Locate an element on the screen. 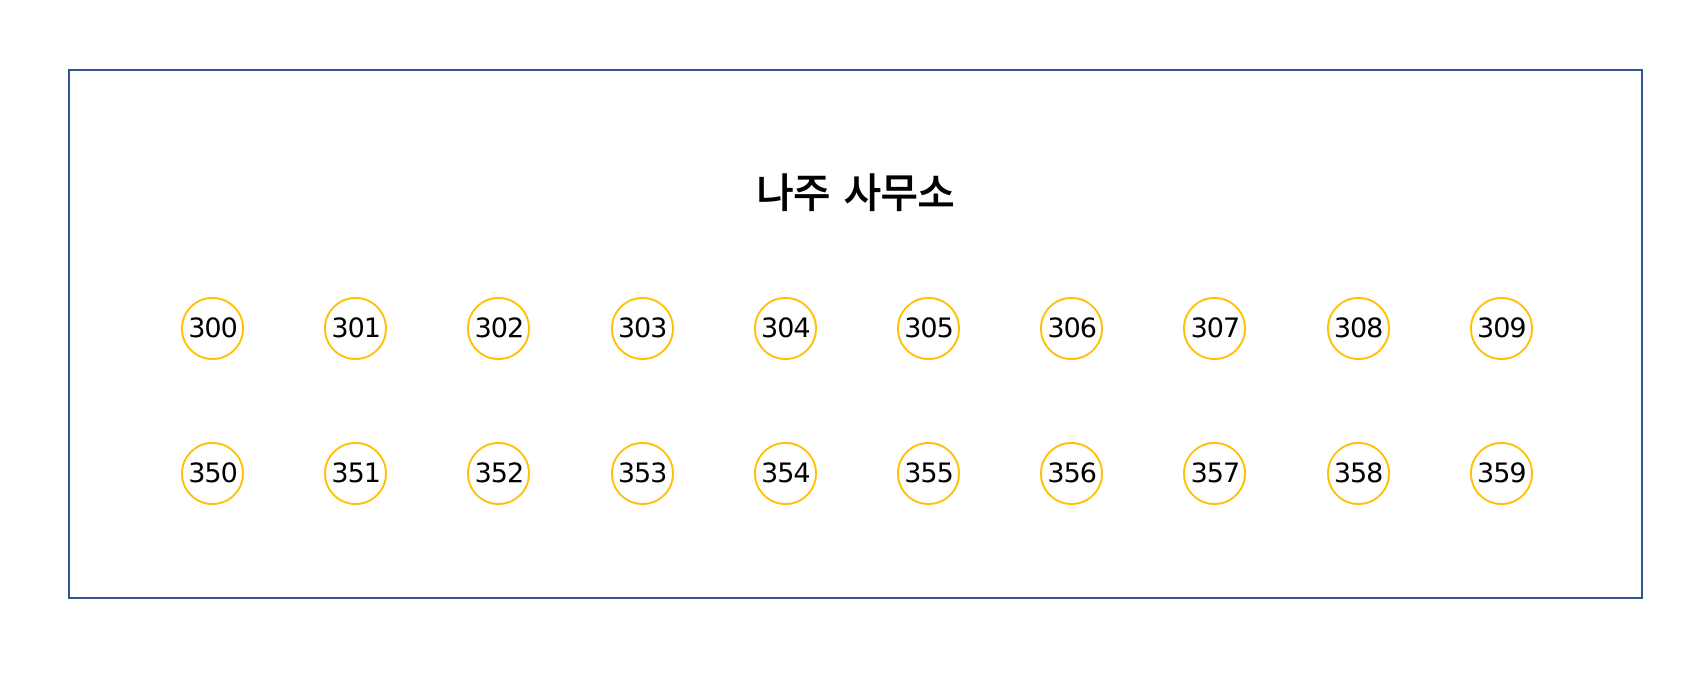 This screenshot has height=675, width=1703. seat-marker: 305 is located at coordinates (928, 328).